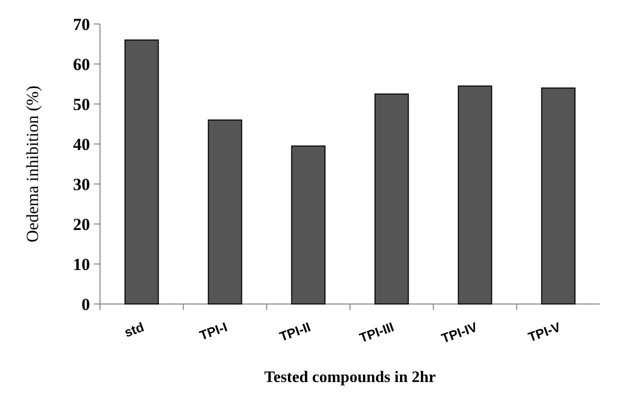 The width and height of the screenshot is (629, 402). Describe the element at coordinates (214, 331) in the screenshot. I see `x-tick-label: TPI-I` at that location.